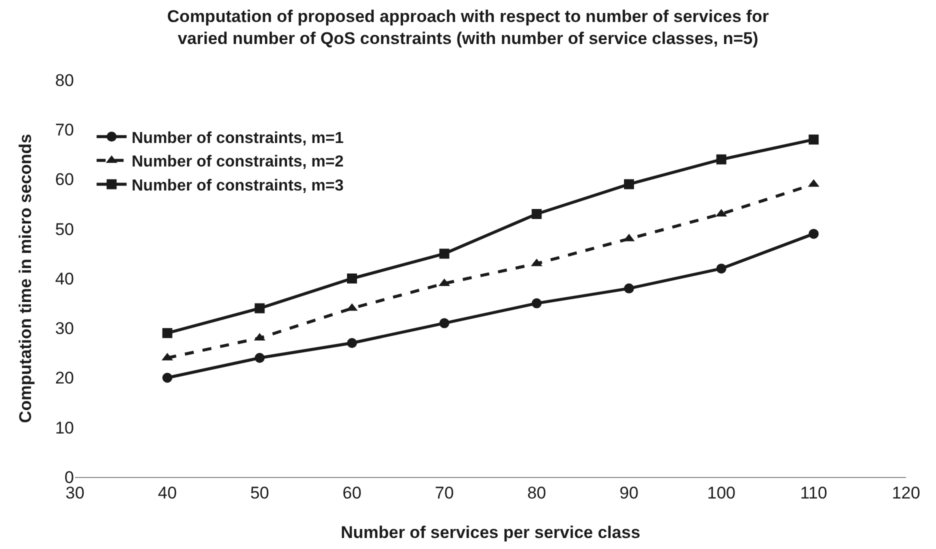 This screenshot has height=549, width=936. I want to click on y-tick-label: 80, so click(64, 80).